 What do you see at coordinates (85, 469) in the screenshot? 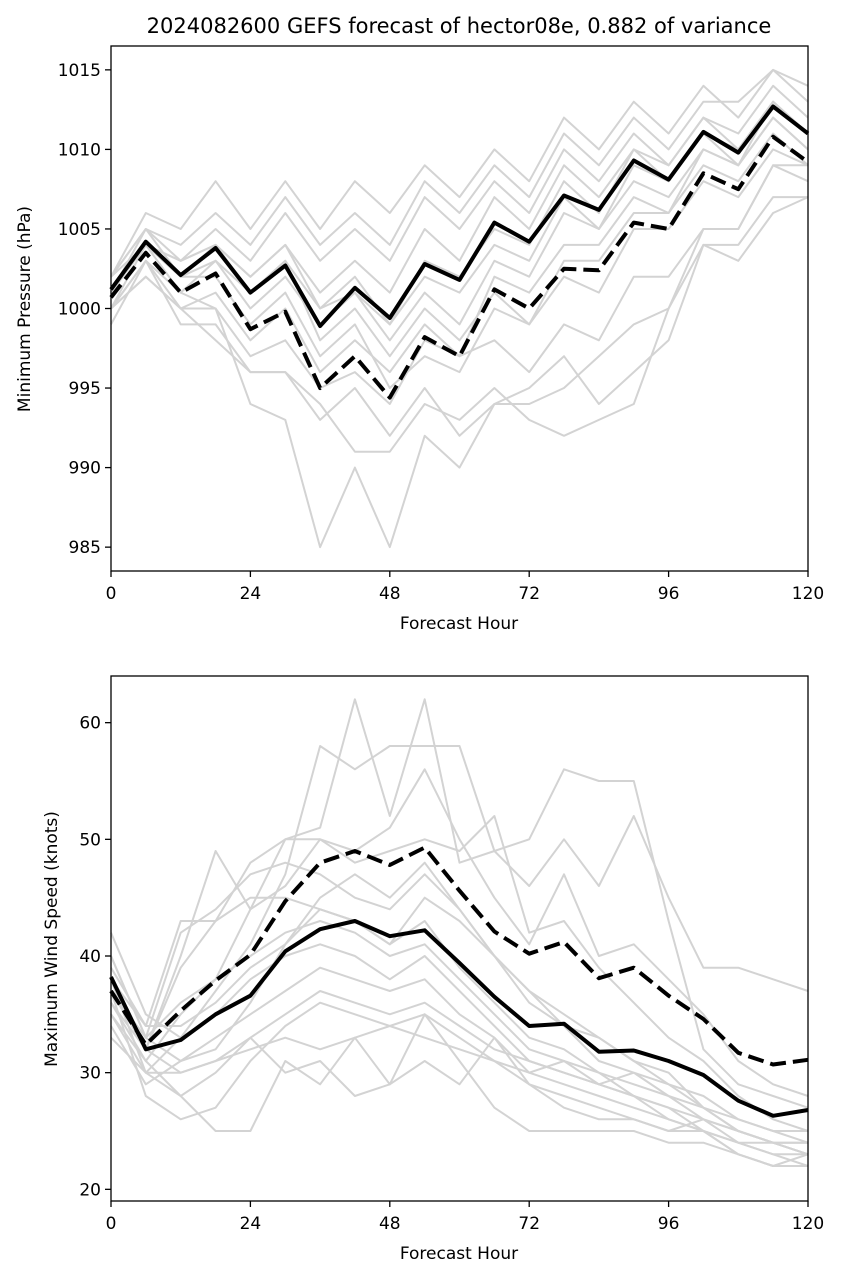
I see `pressure-y-tick-label: 990` at bounding box center [85, 469].